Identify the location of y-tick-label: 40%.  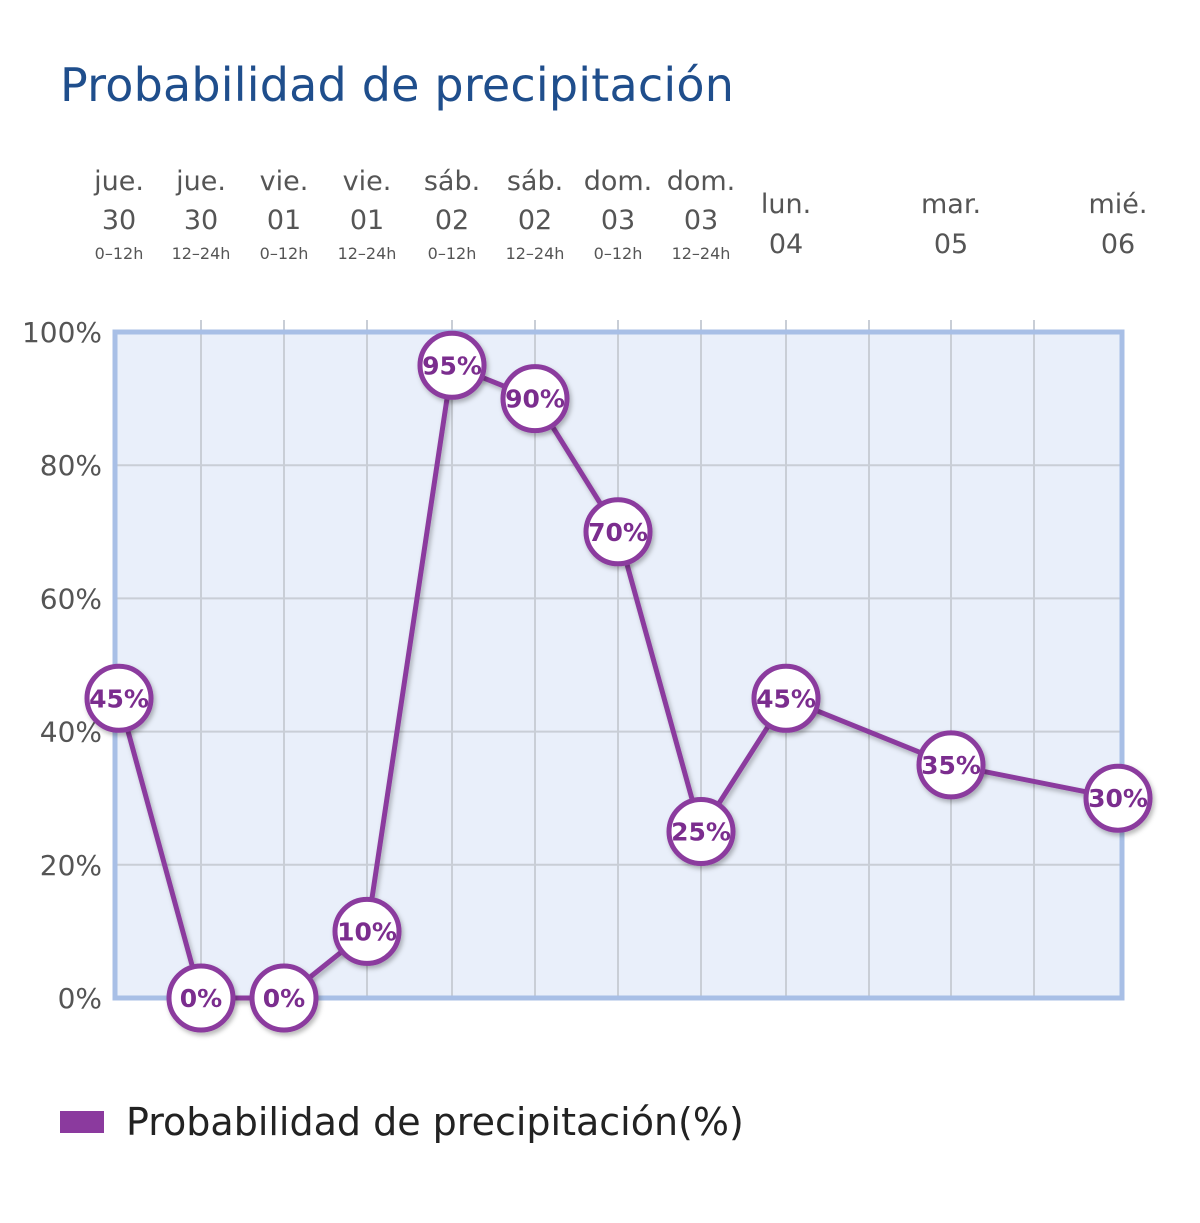
(71, 732).